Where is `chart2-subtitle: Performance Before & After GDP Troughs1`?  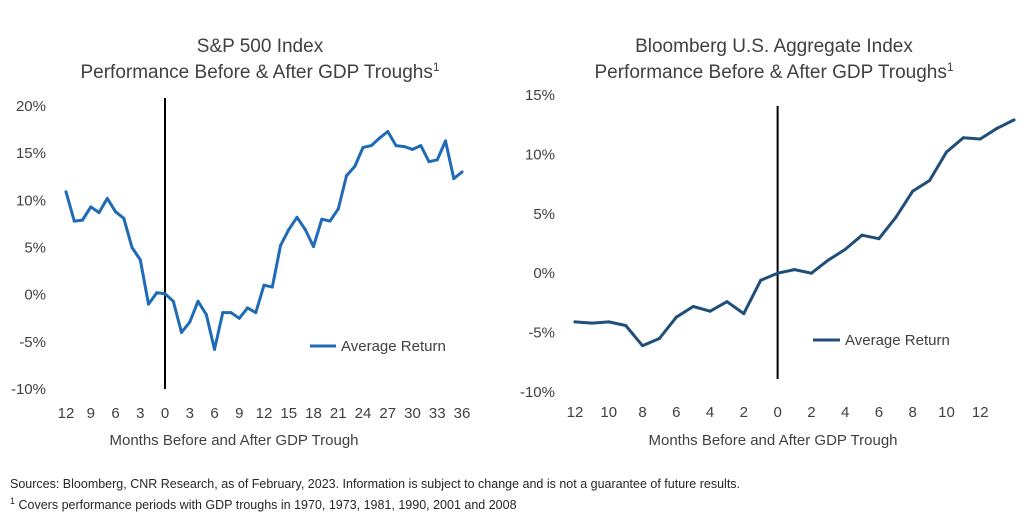
chart2-subtitle: Performance Before & After GDP Troughs1 is located at coordinates (773, 71).